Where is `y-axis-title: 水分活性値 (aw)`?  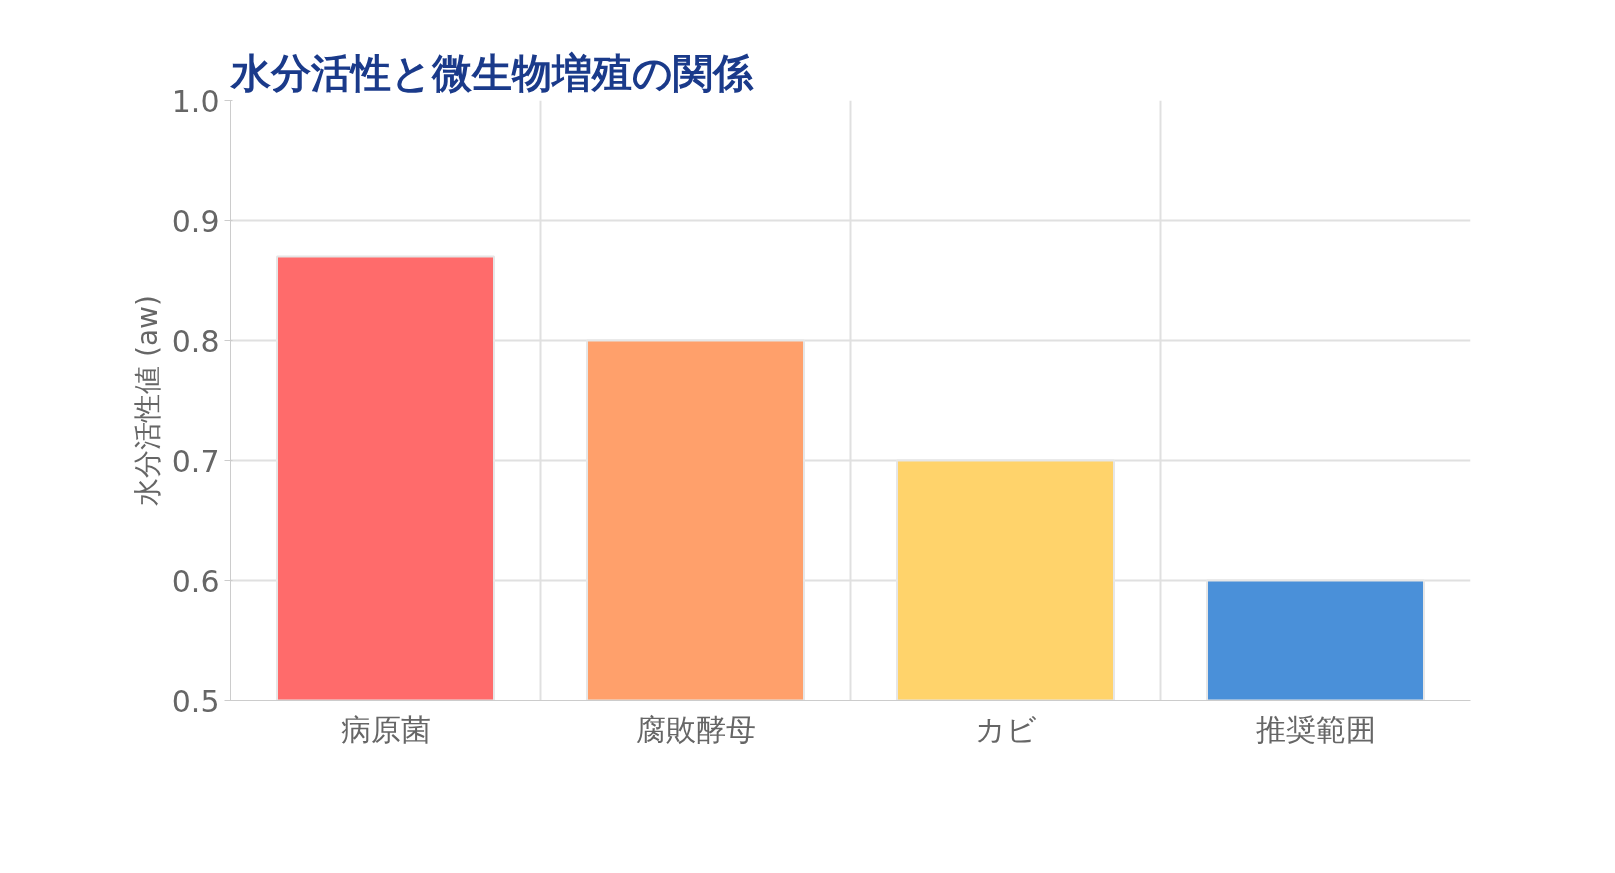
y-axis-title: 水分活性値 (aw) is located at coordinates (147, 400).